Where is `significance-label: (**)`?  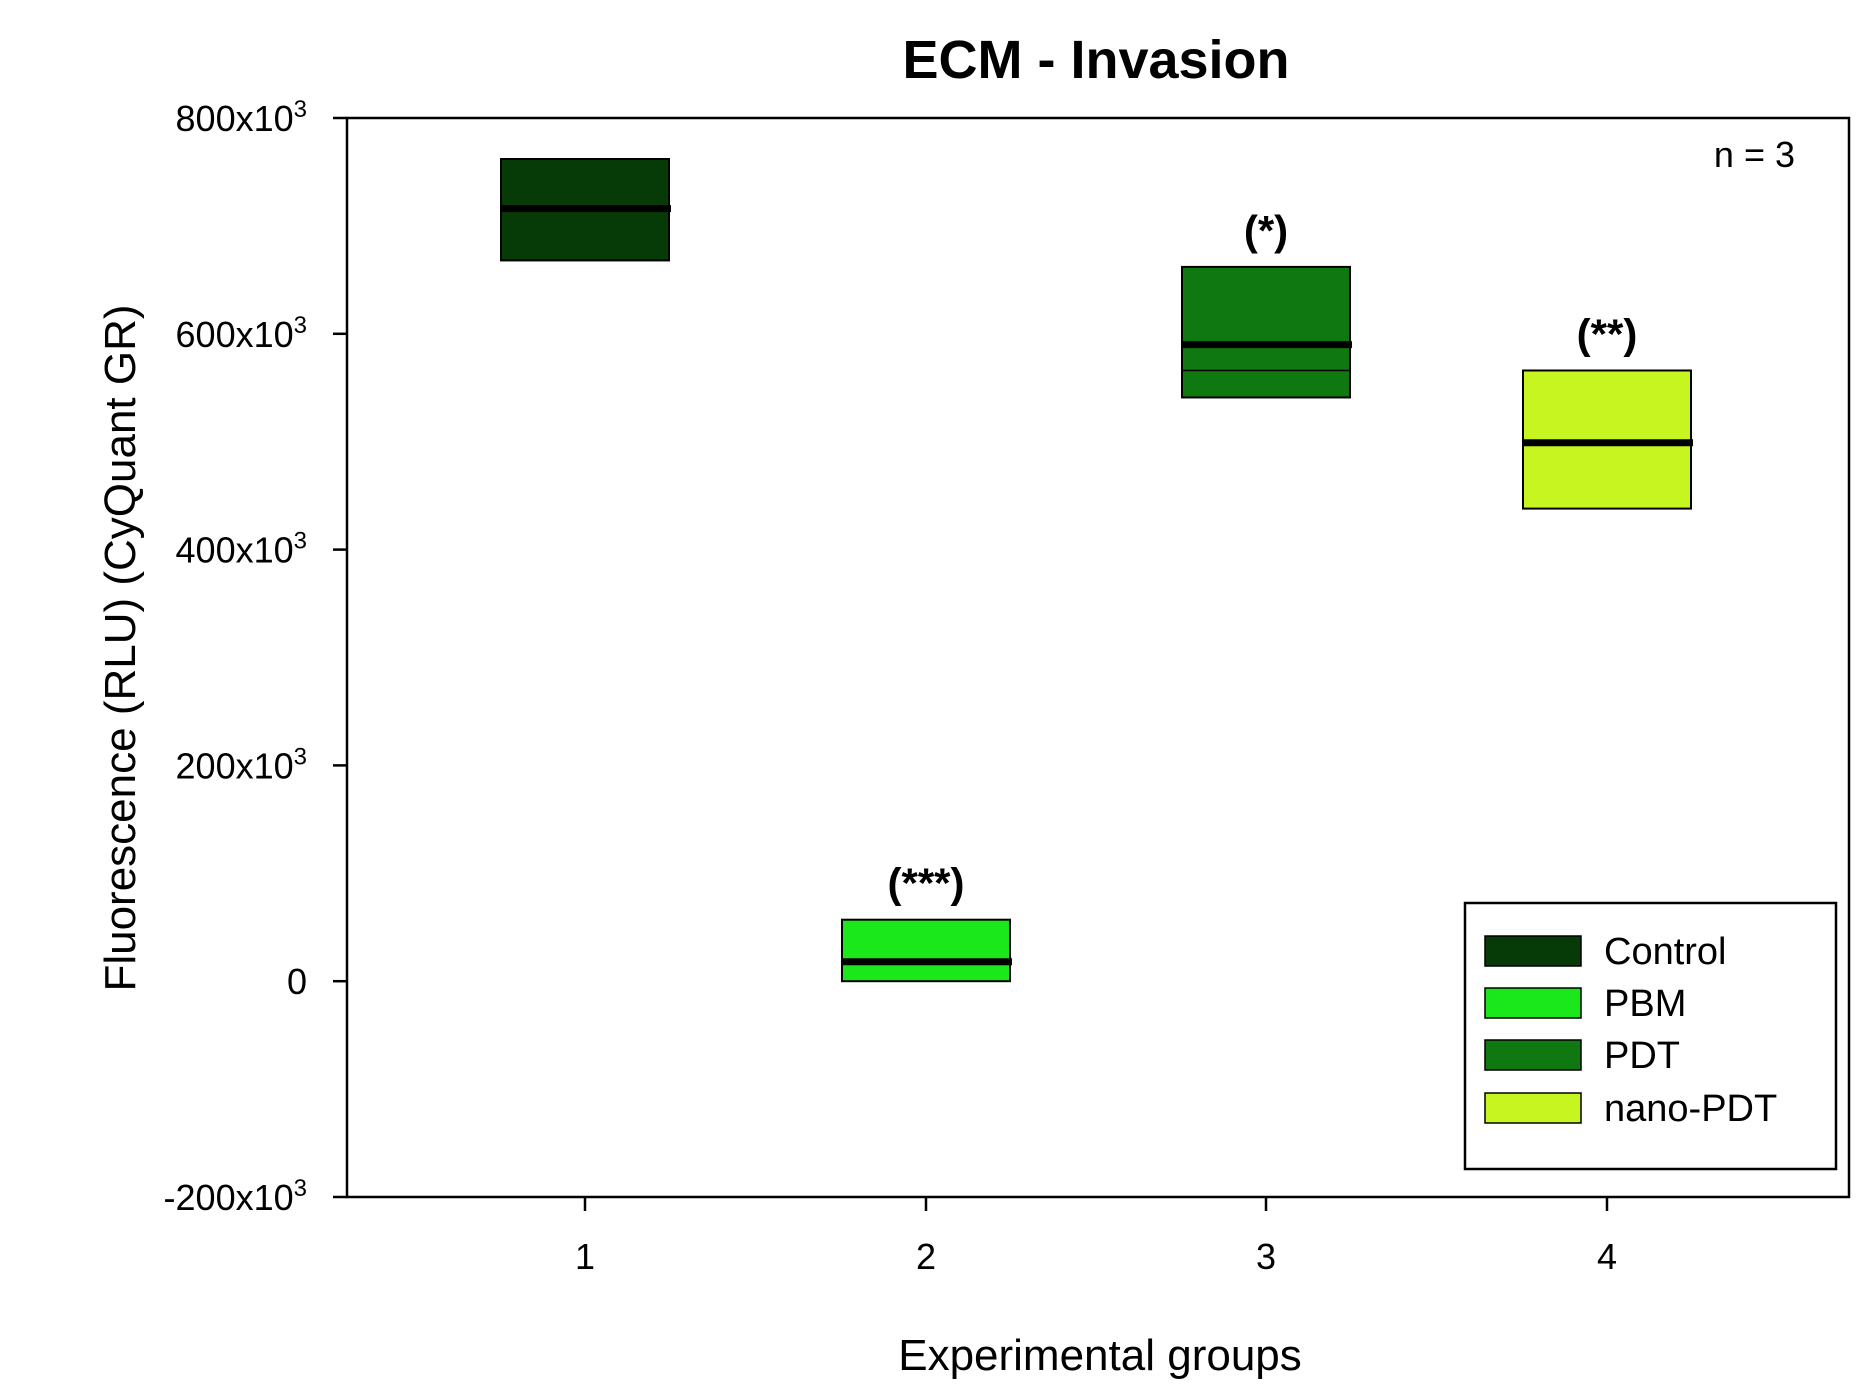 significance-label: (**) is located at coordinates (1607, 333).